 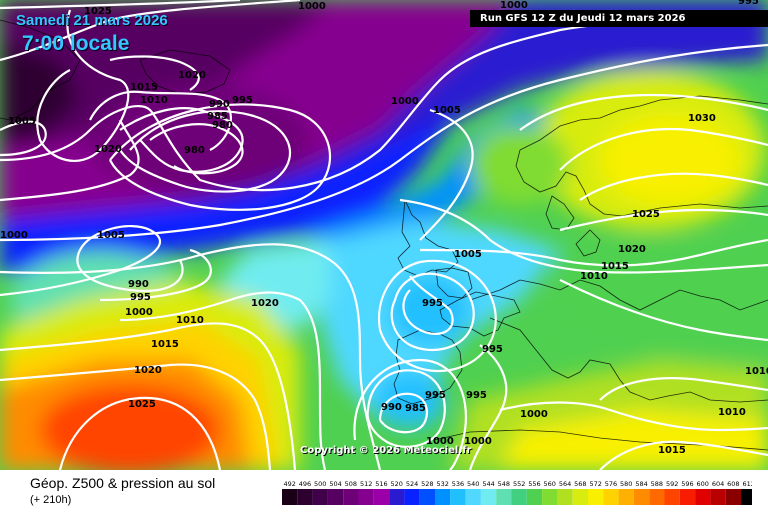 I want to click on scale-tick-label: 608, so click(x=733, y=484).